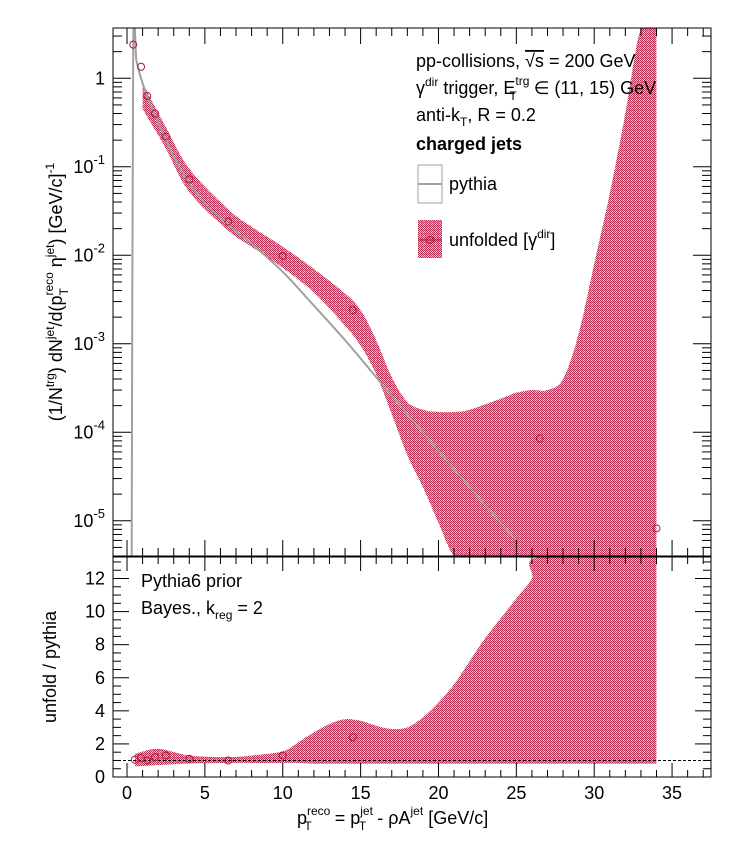 This screenshot has width=748, height=855. I want to click on legend-unfolded-close: ], so click(552, 240).